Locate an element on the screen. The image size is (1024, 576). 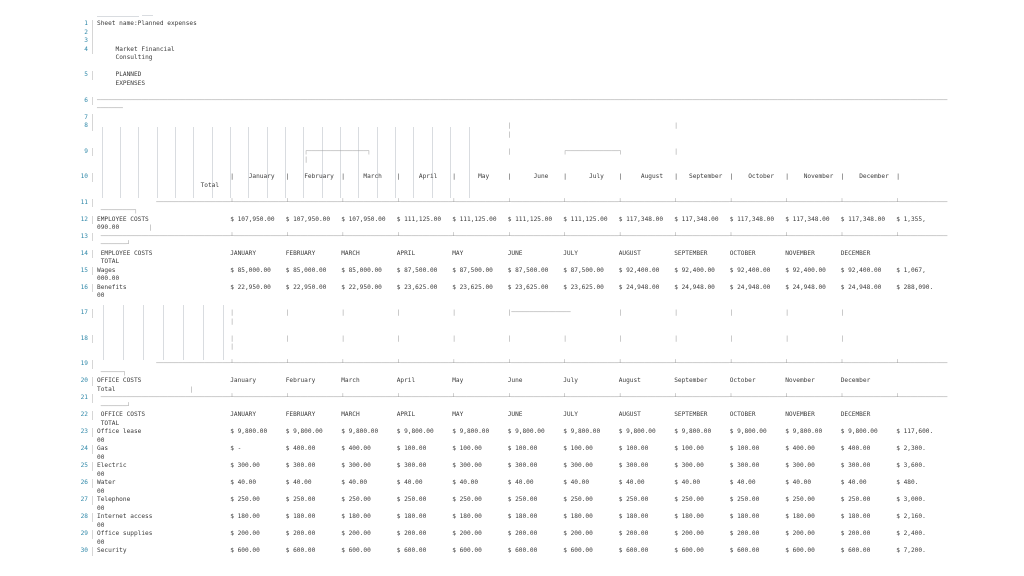
text-segment: SEPTEMBER is located at coordinates (691, 253).